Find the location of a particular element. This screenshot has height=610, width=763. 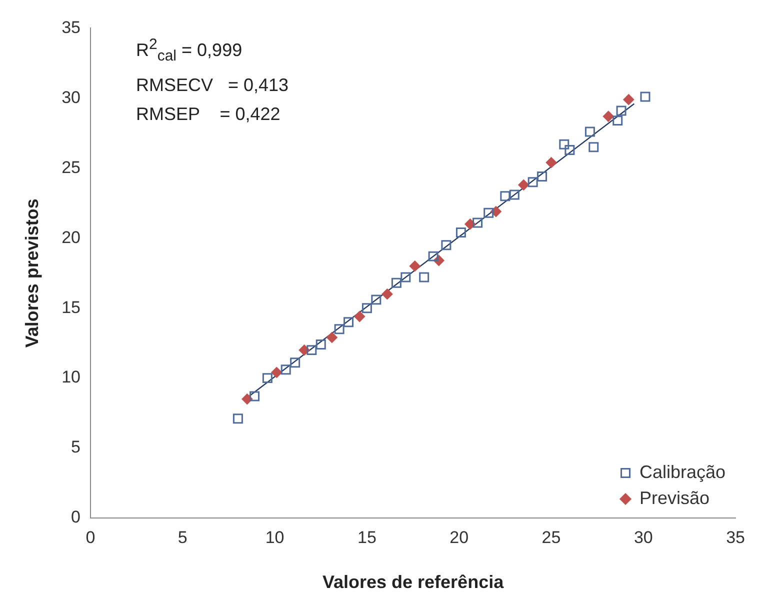

y-tick-label: 25 is located at coordinates (71, 167).